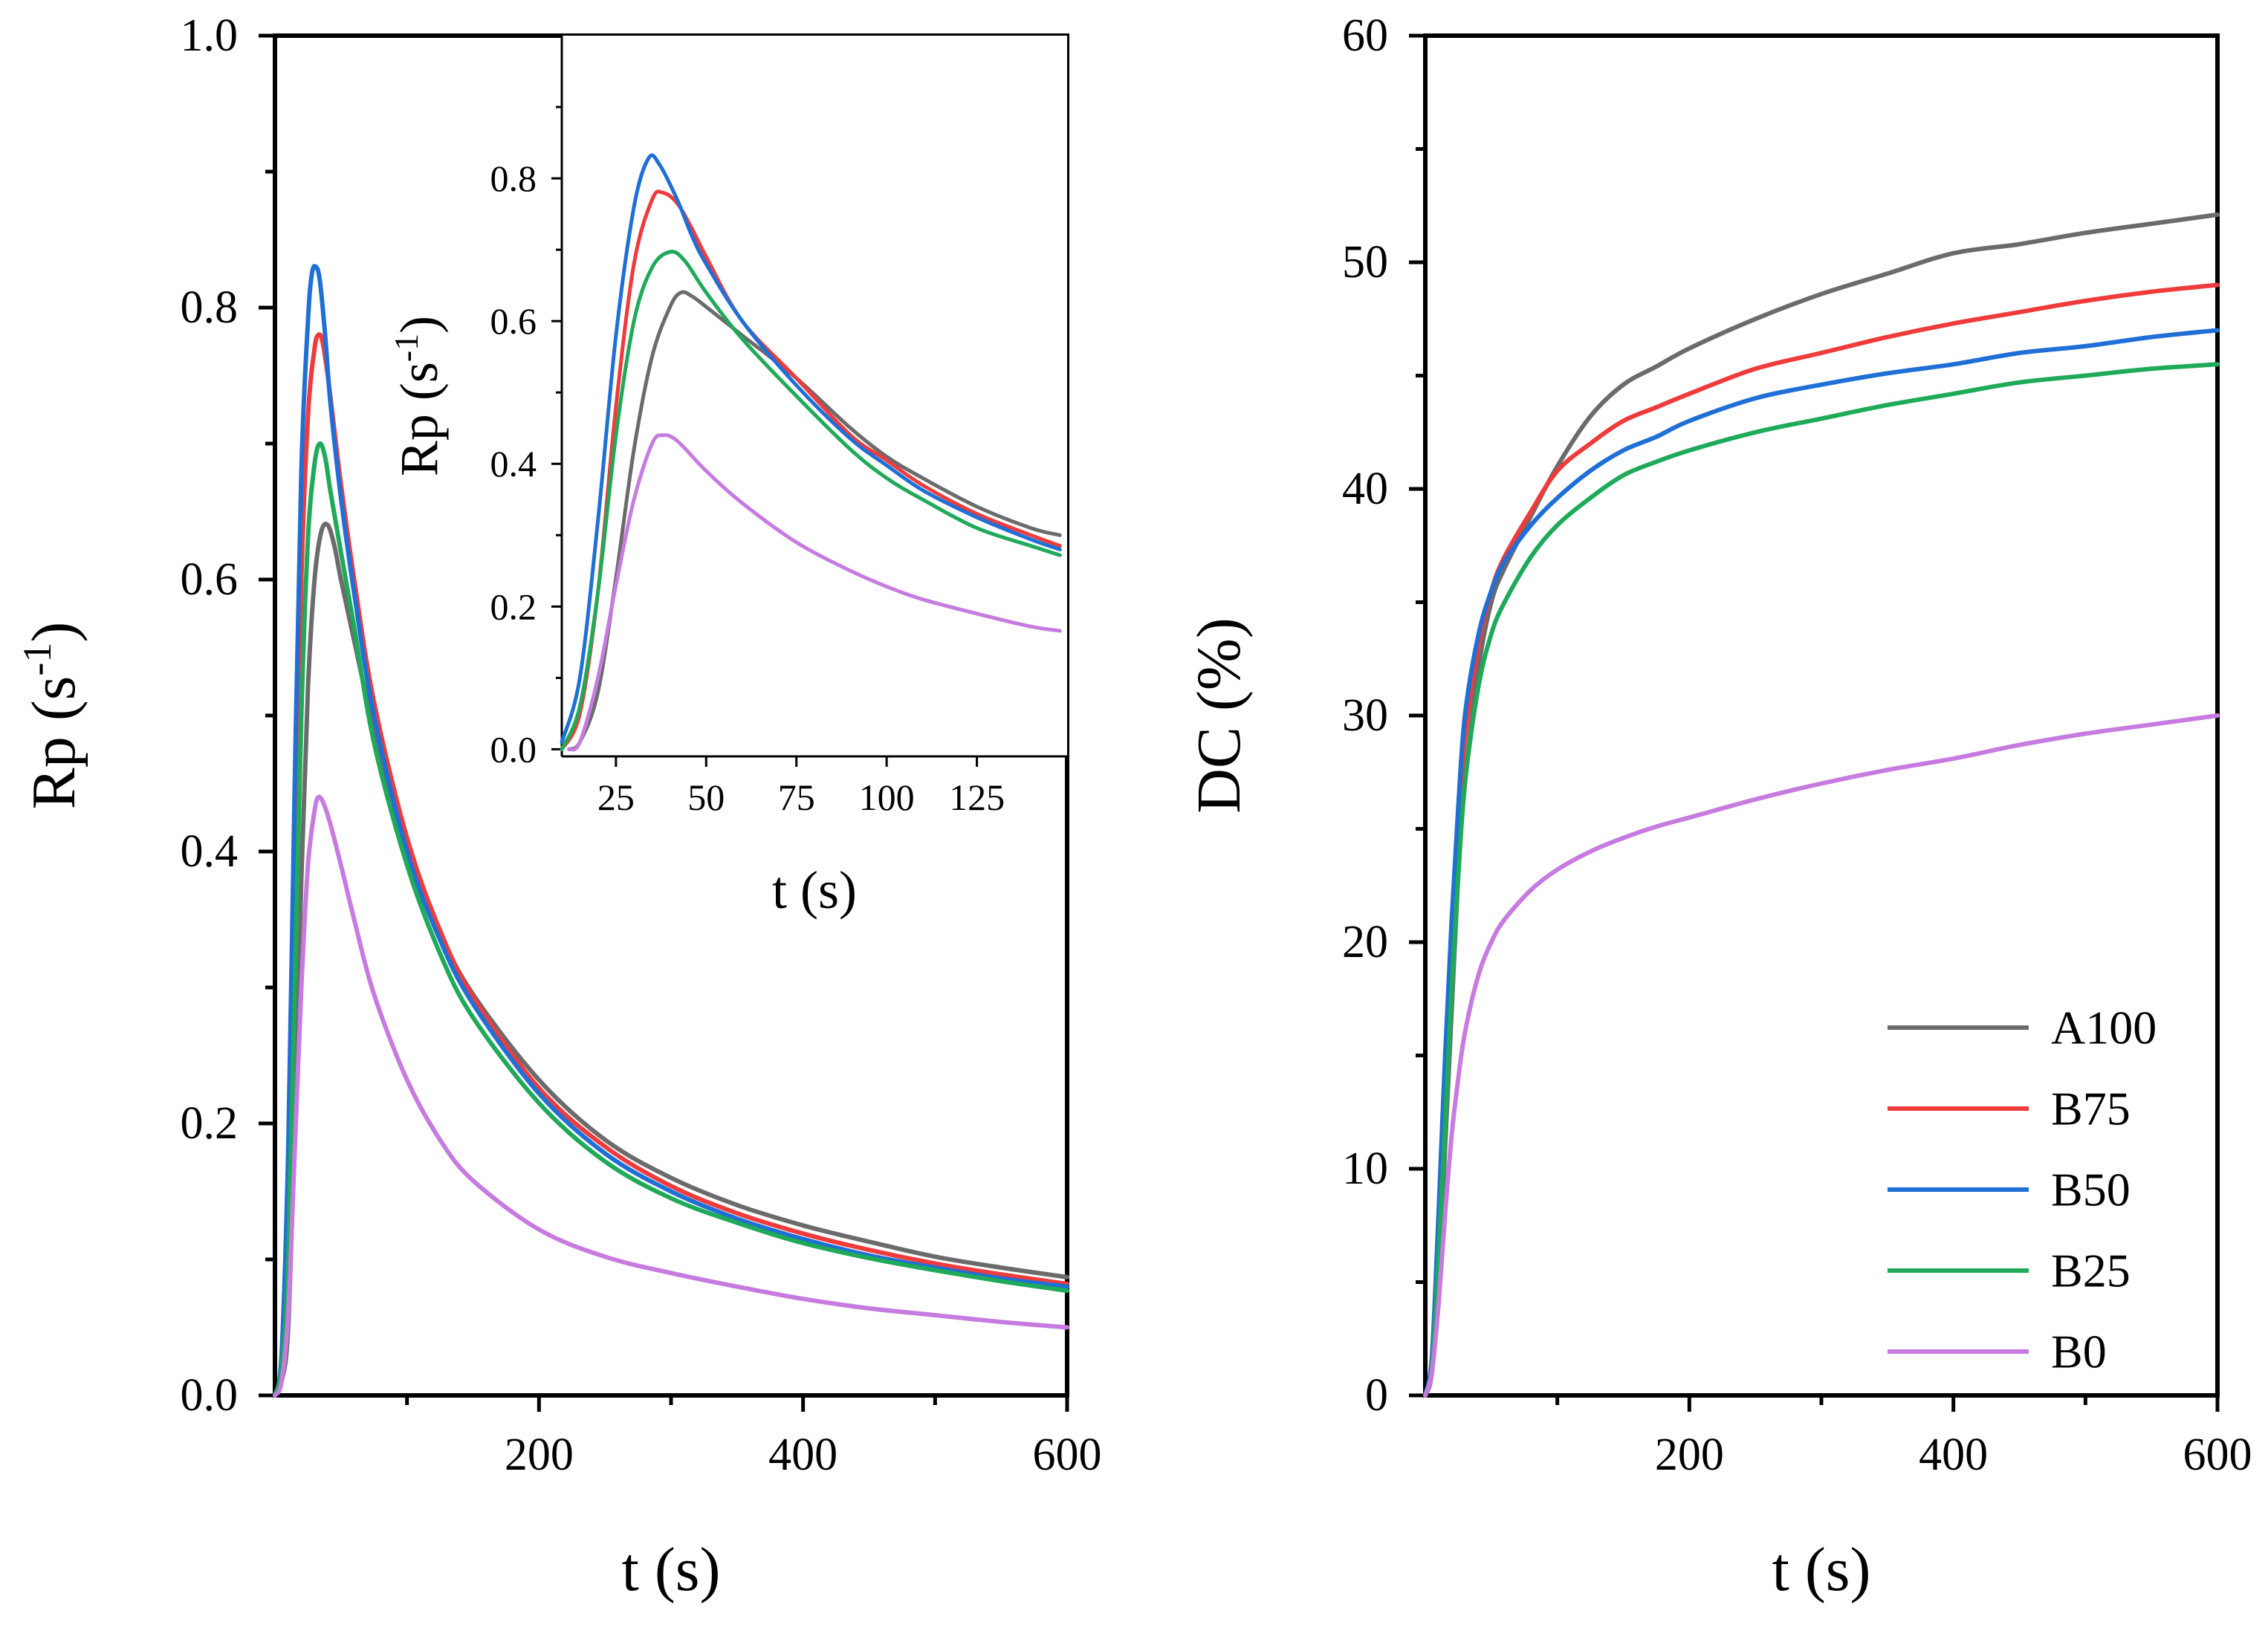 Image resolution: width=2268 pixels, height=1651 pixels. I want to click on rp-main-ytick-label: 0.0, so click(210, 1395).